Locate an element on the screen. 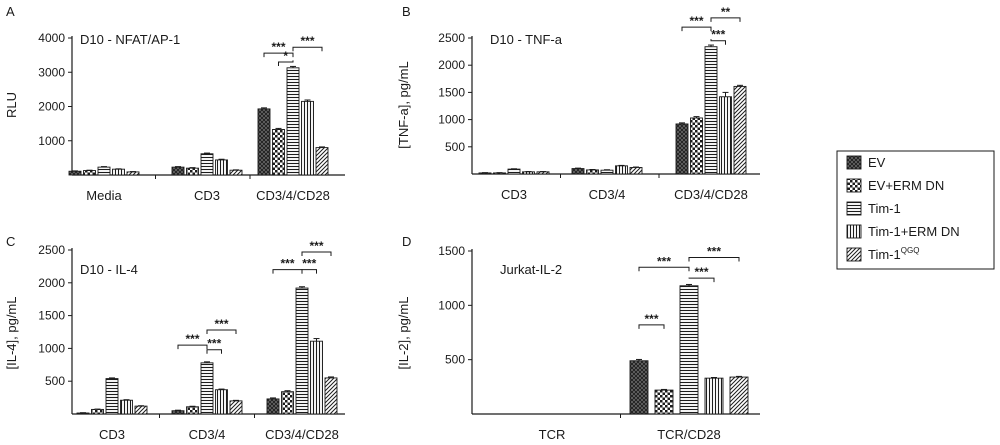 The height and width of the screenshot is (445, 1000). legend-label: Tim-1 is located at coordinates (884, 208).